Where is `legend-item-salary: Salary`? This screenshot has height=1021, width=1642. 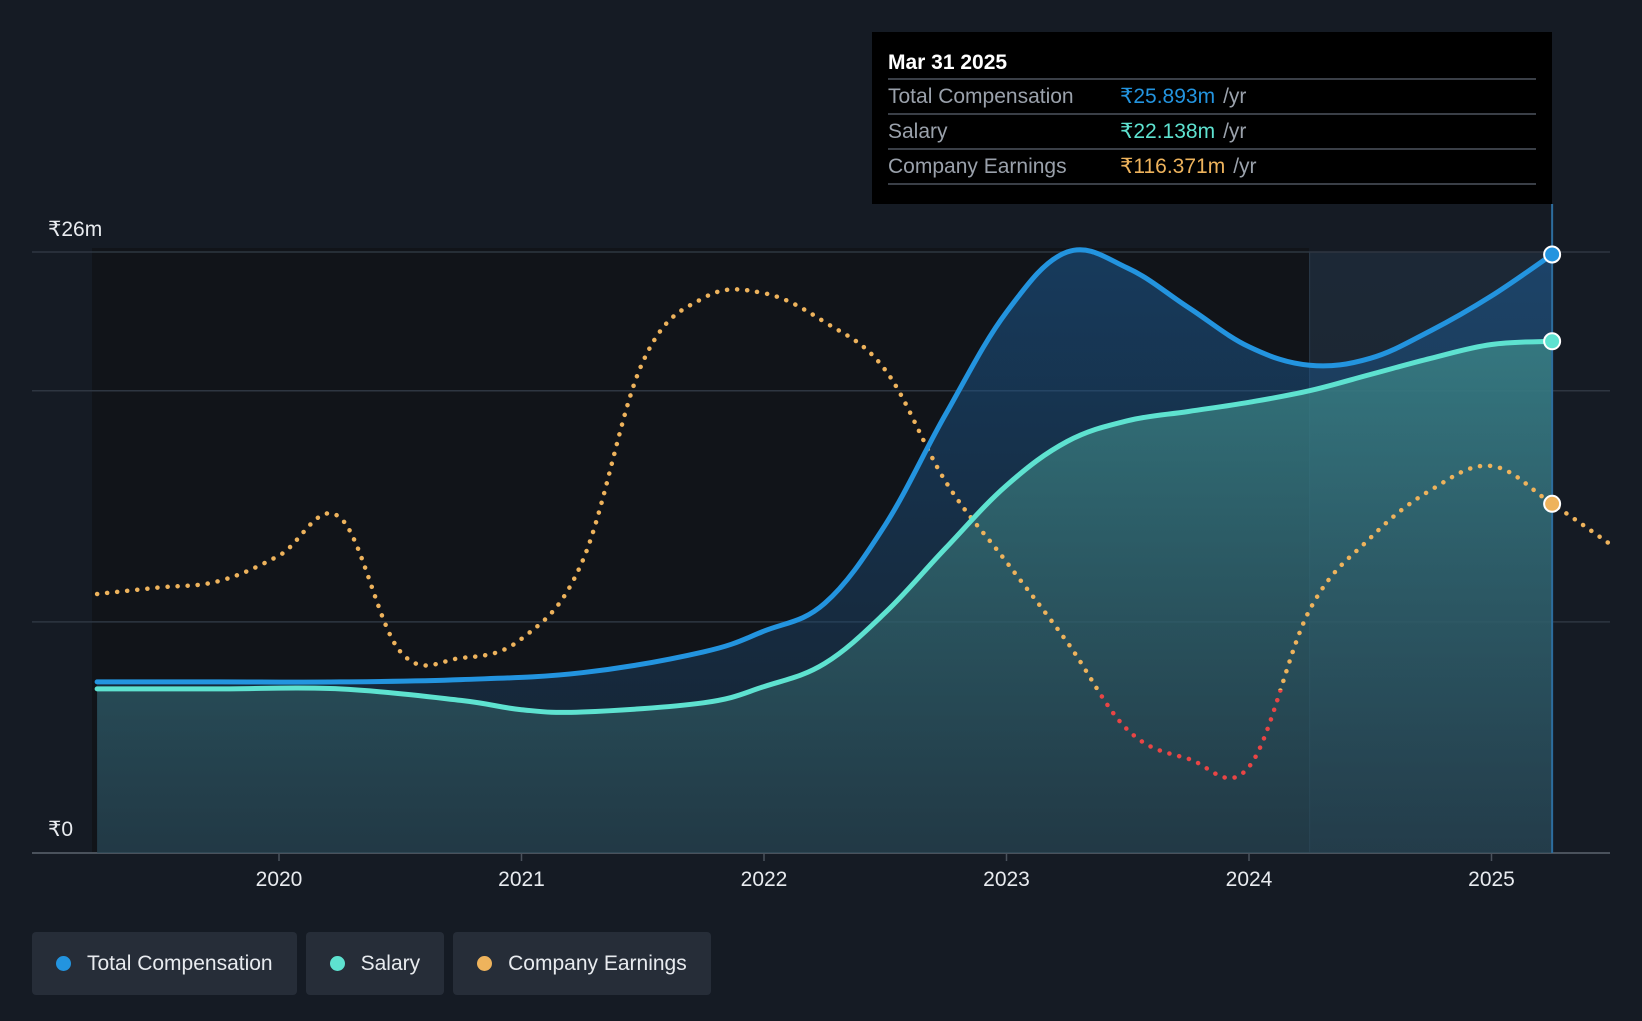 legend-item-salary: Salary is located at coordinates (375, 963).